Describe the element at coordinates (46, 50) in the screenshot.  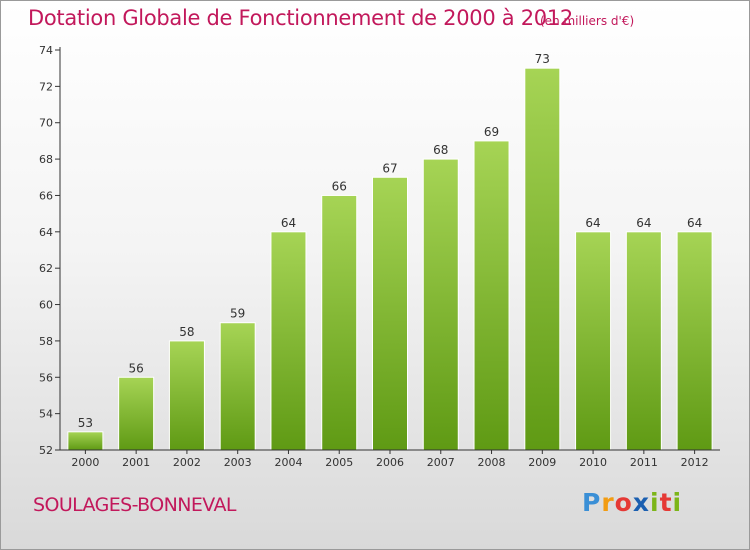
I see `y-tick-label-74: 74` at that location.